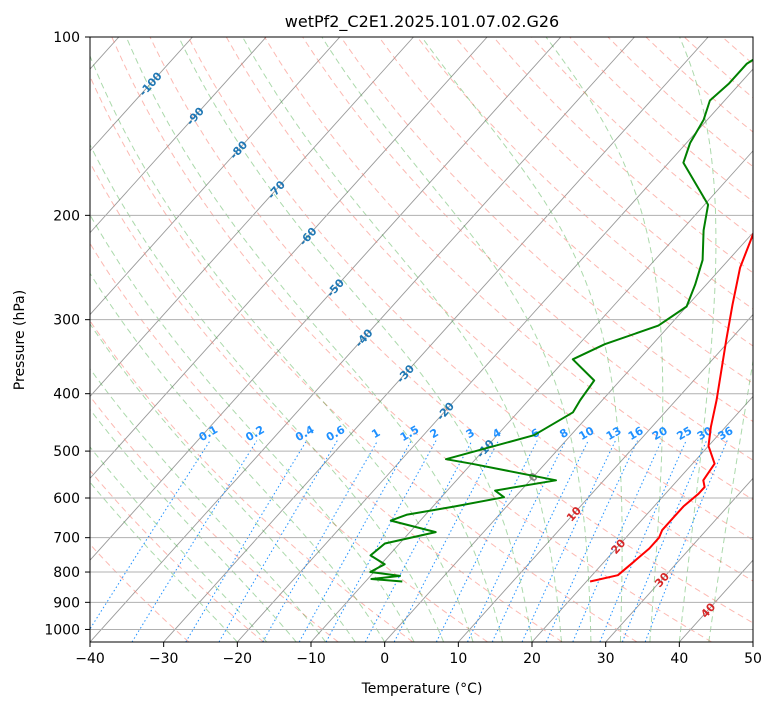 Image resolution: width=775 pixels, height=708 pixels. What do you see at coordinates (434, 433) in the screenshot?
I see `mixing-ratio-label: 2` at bounding box center [434, 433].